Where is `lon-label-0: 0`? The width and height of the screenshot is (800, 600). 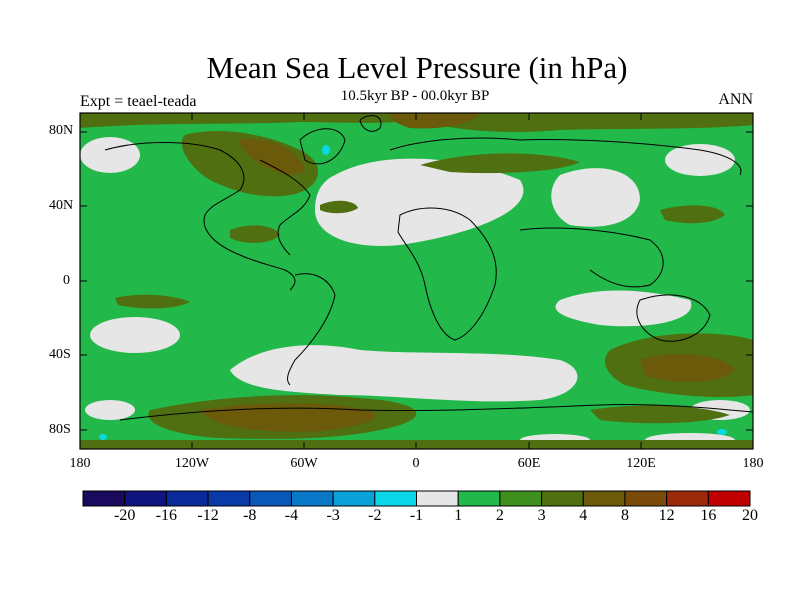 lon-label-0: 0 is located at coordinates (416, 463).